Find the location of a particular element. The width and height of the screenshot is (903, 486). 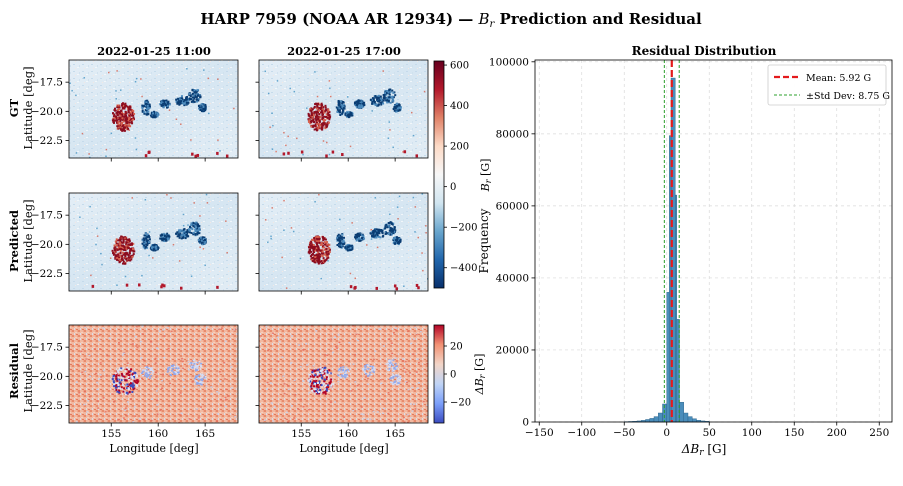

legend-mean-label: Mean: 5.92 G is located at coordinates (838, 78).